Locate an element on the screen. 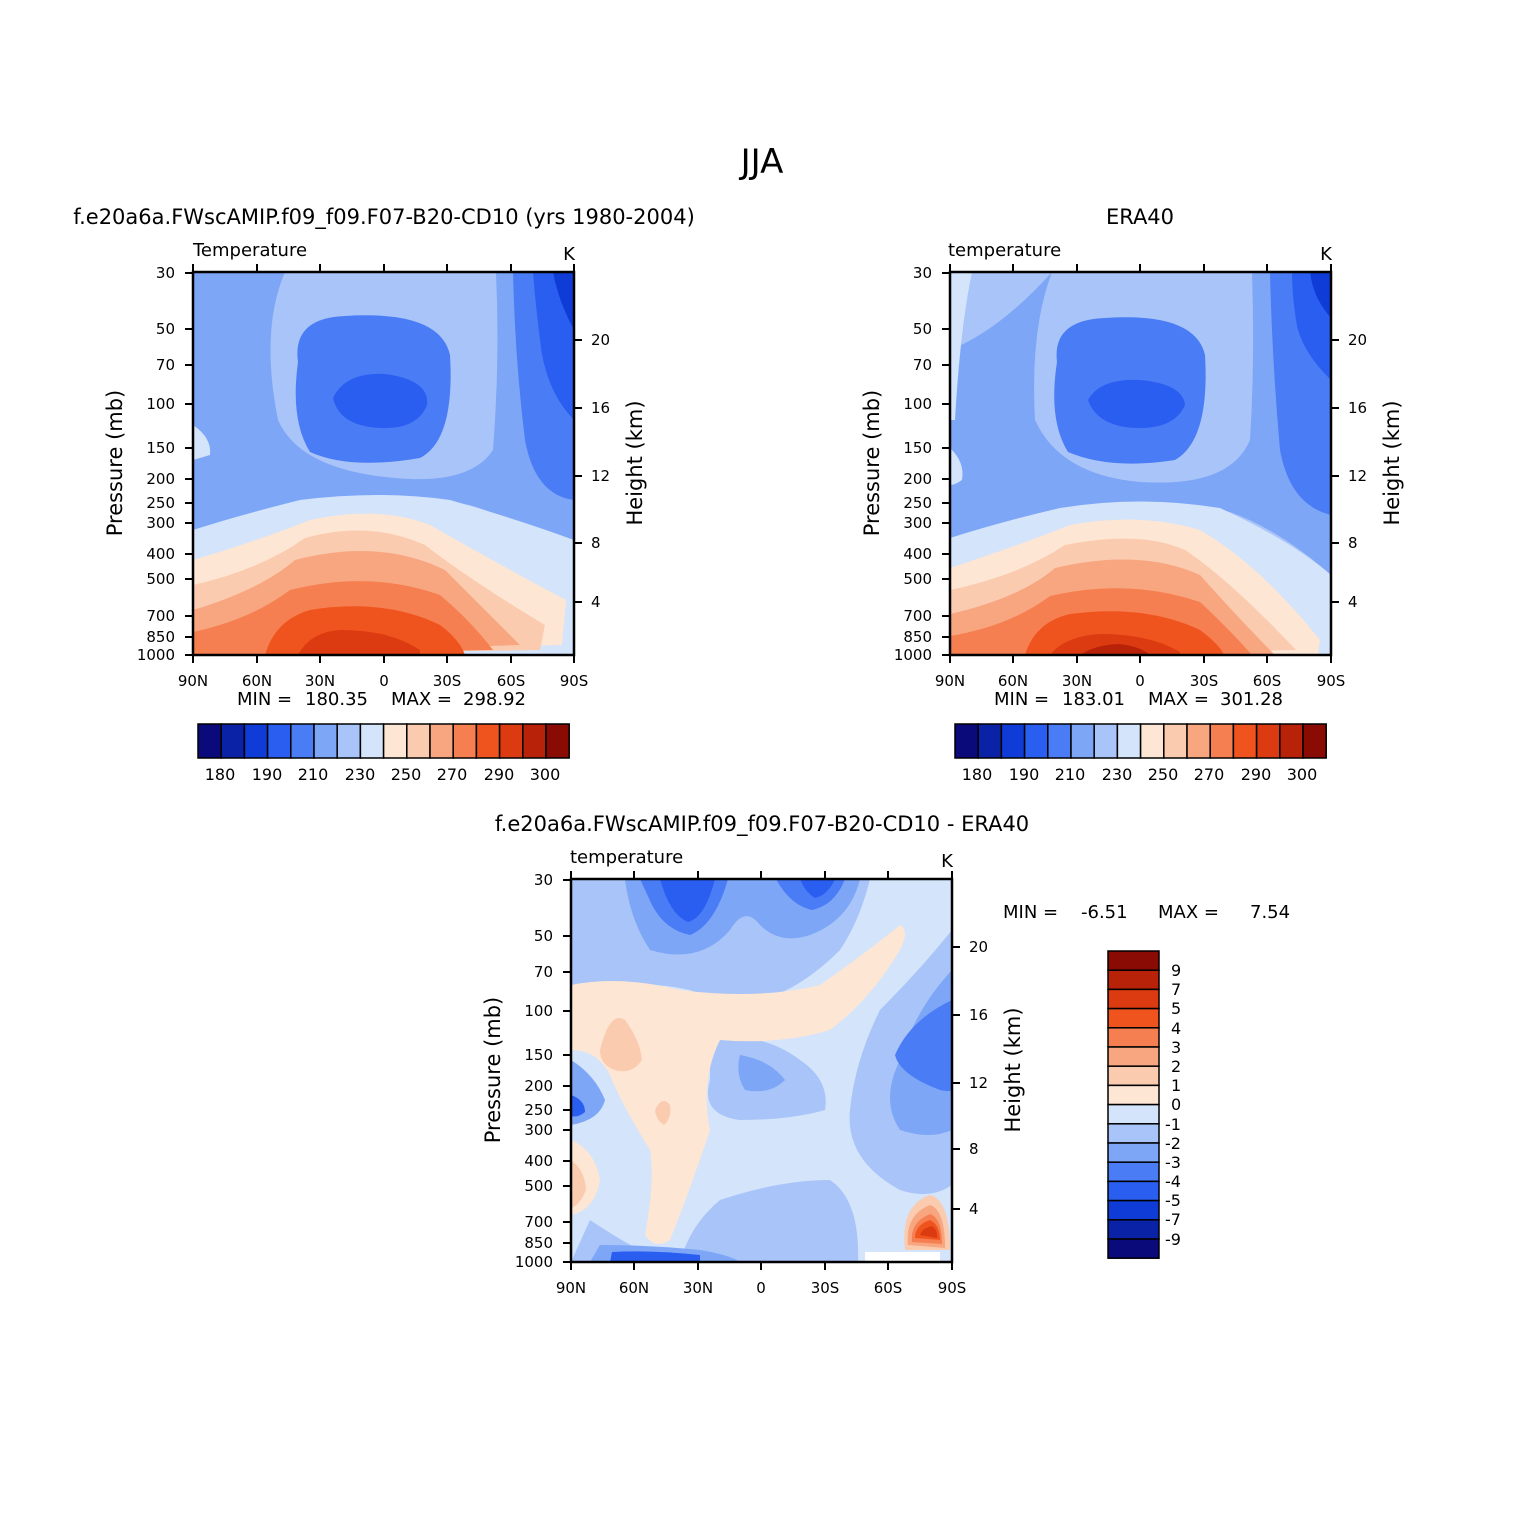 The height and width of the screenshot is (1524, 1524). colorbar-label: -9 is located at coordinates (1173, 1239).